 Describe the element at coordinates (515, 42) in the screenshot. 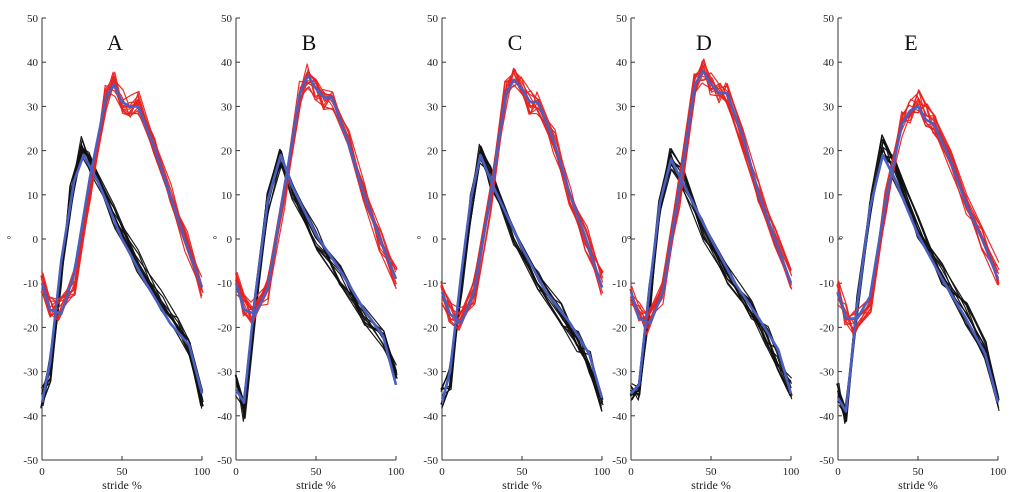

I see `panel-title: C` at that location.